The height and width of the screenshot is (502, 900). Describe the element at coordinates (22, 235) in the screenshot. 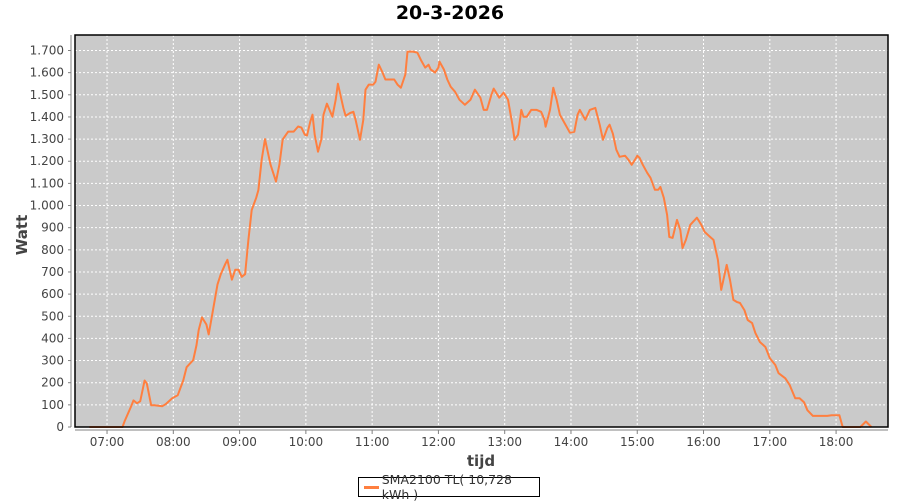

I see `y-axis-label: Watt` at that location.